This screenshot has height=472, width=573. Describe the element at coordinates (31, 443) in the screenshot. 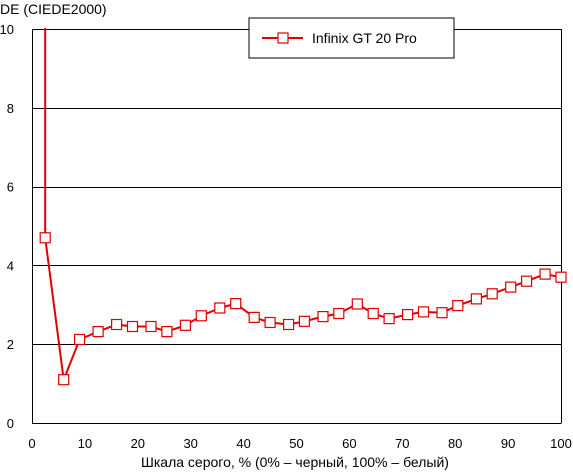

I see `x-tick-label-0: 0` at that location.